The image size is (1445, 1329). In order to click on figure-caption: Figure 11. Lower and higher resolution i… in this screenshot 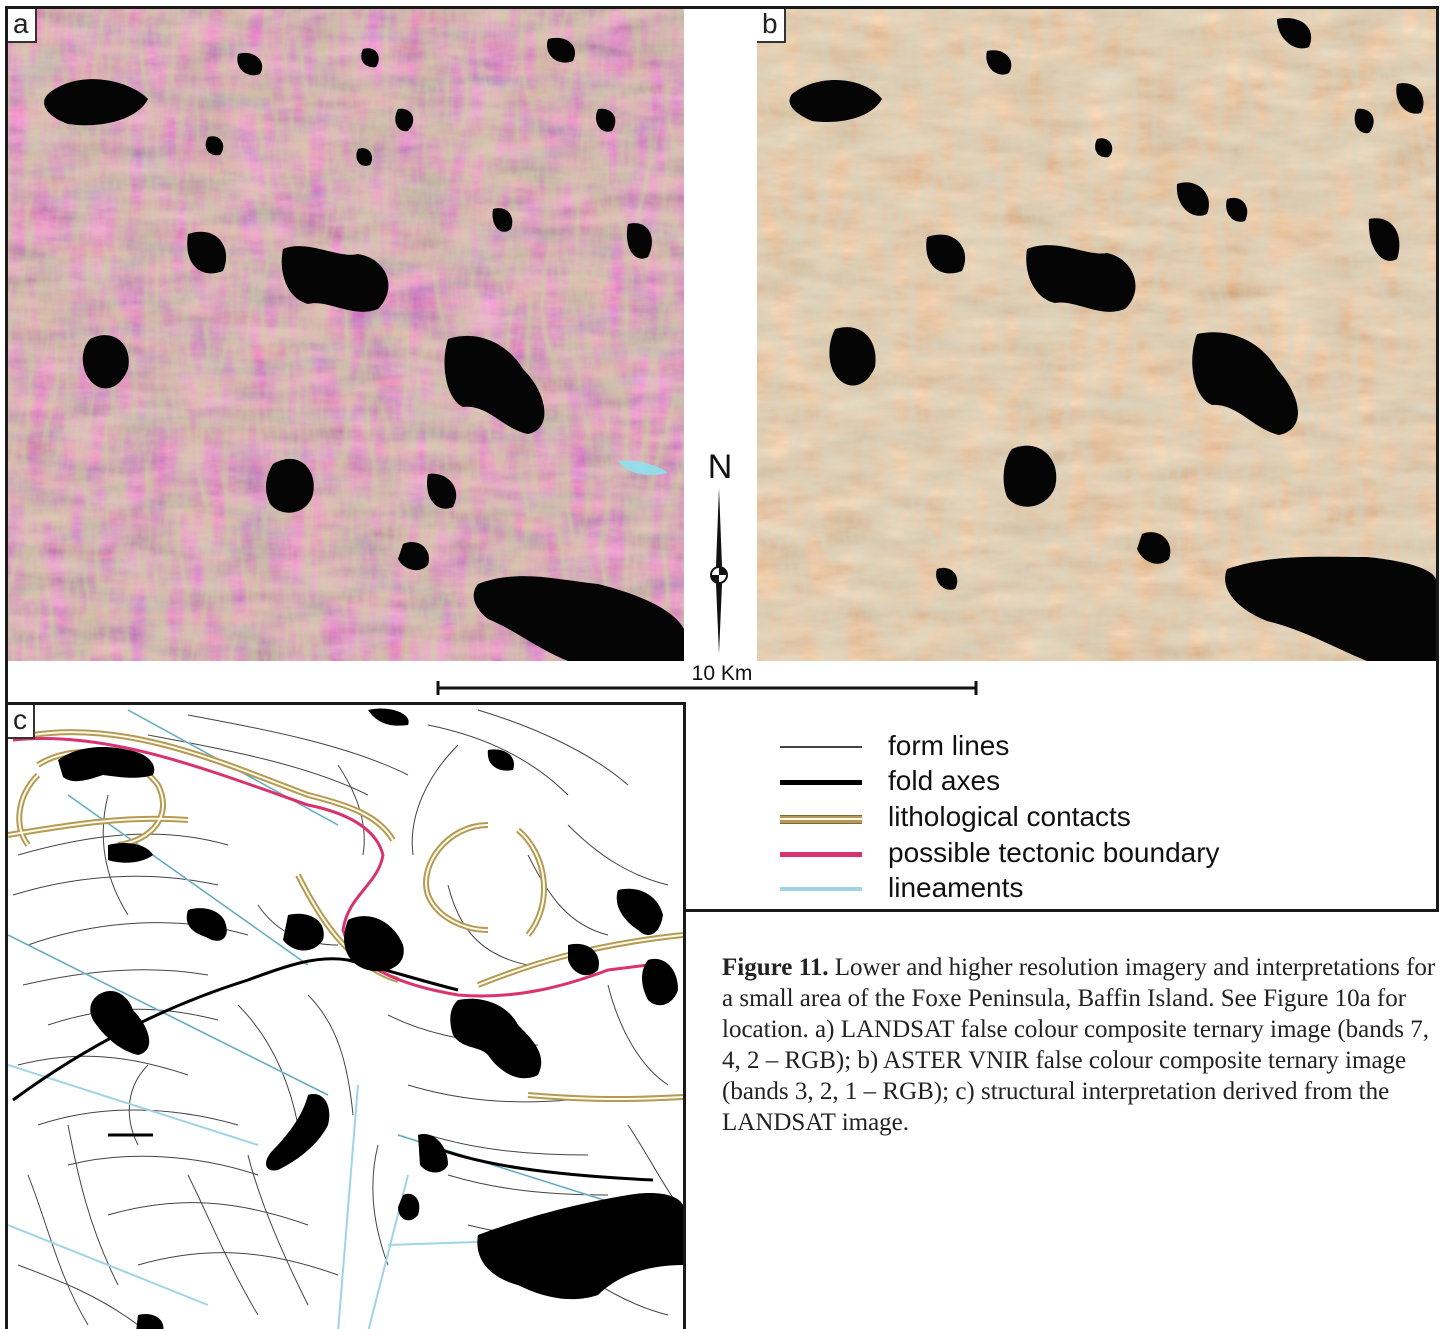, I will do `click(1083, 1045)`.